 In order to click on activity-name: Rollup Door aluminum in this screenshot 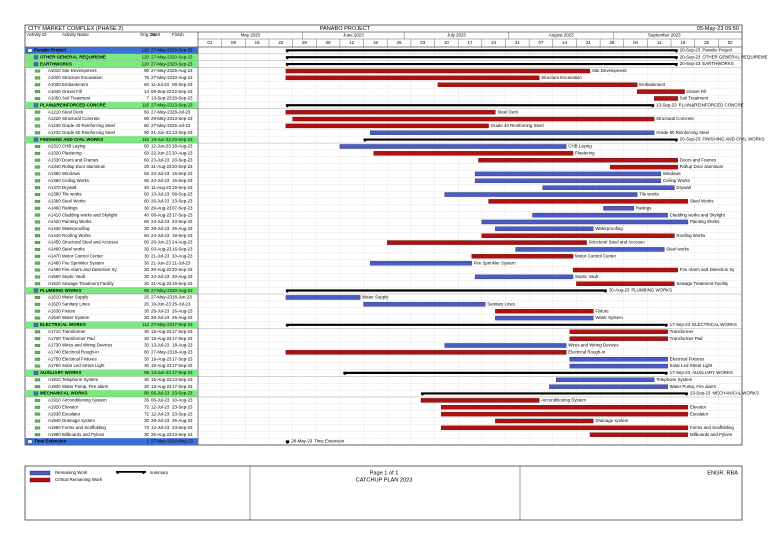, I will do `click(84, 166)`.